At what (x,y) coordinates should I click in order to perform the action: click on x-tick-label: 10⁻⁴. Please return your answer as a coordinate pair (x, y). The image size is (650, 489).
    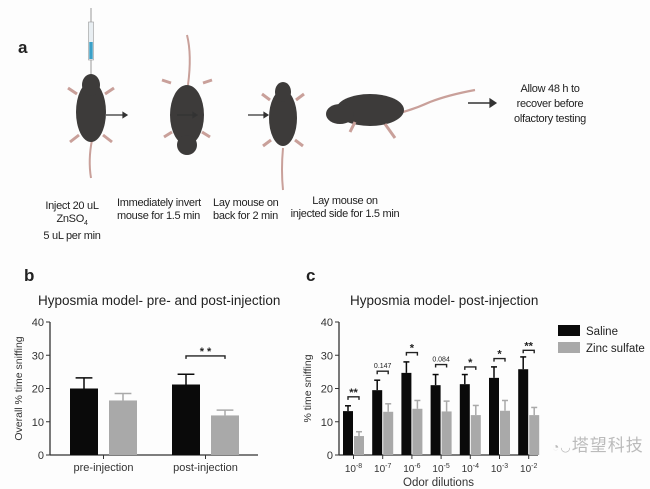
    Looking at the image, I should click on (470, 469).